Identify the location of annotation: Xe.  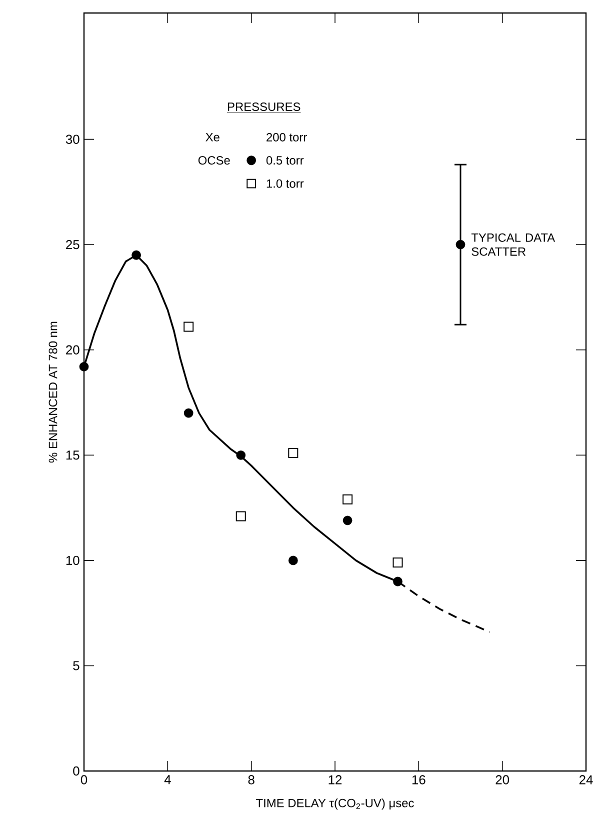
(213, 137).